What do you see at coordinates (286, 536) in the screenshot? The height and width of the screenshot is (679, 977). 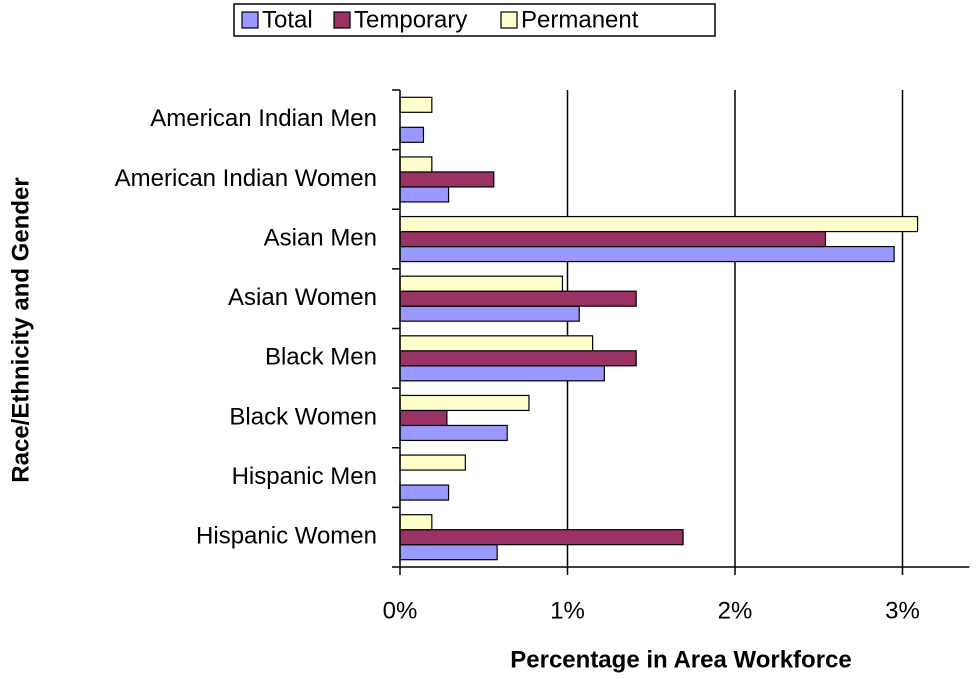 I see `y-tick-label: Hispanic Women` at bounding box center [286, 536].